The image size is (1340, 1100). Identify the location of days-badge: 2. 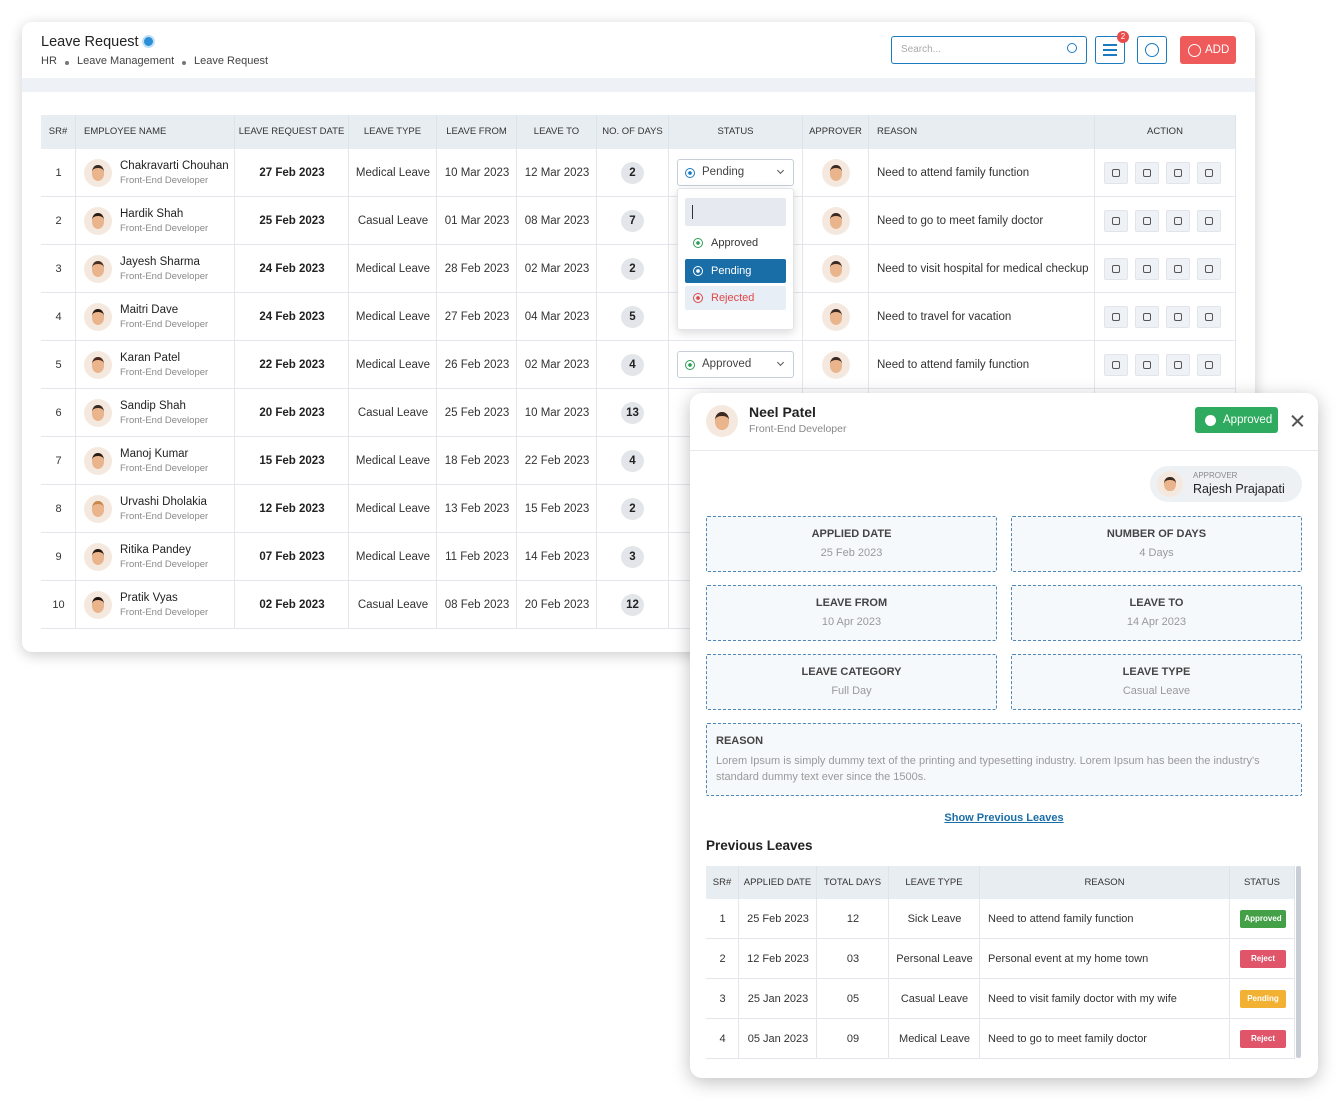
(632, 173).